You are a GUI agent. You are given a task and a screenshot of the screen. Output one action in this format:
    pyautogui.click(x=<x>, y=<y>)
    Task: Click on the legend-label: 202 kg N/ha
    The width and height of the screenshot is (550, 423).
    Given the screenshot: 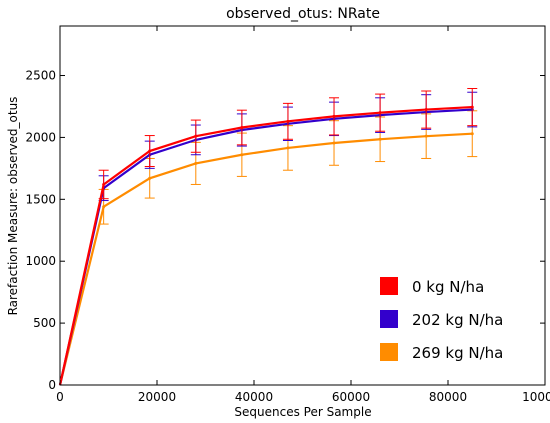 What is the action you would take?
    pyautogui.click(x=457, y=320)
    